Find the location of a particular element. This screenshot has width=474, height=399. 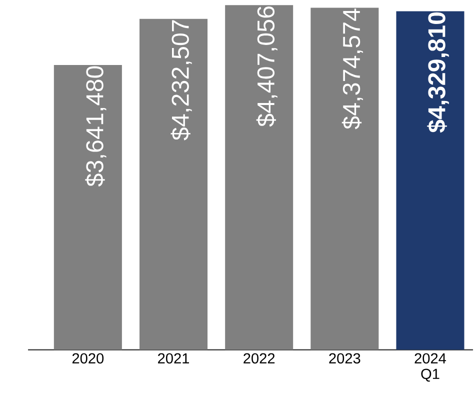

x-tick-label: 2021 is located at coordinates (173, 358).